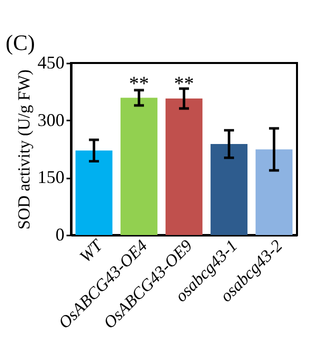 The image size is (332, 358). I want to click on y-tick-label: 0, so click(60, 234).